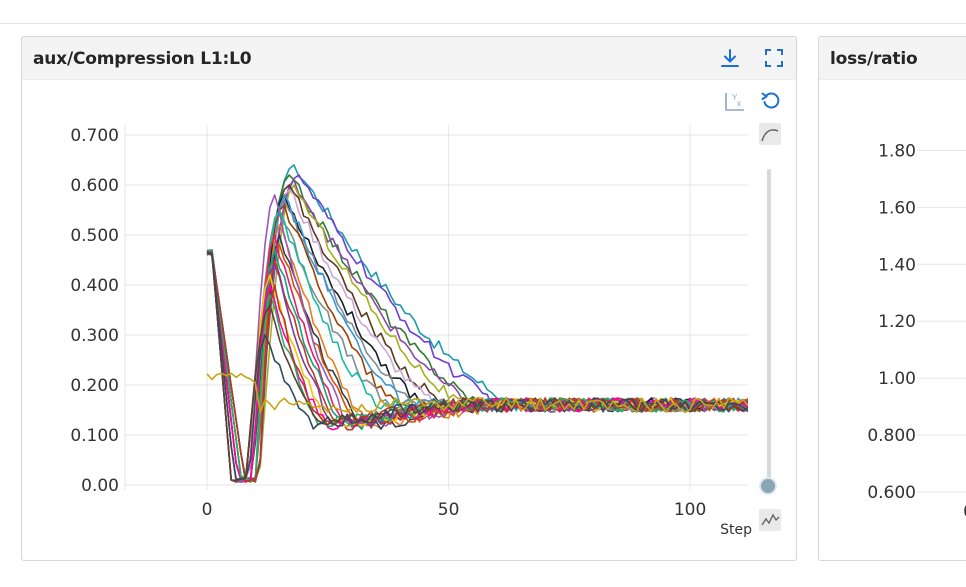  Describe the element at coordinates (409, 58) in the screenshot. I see `card-header: aux/Compression L1:L0` at that location.